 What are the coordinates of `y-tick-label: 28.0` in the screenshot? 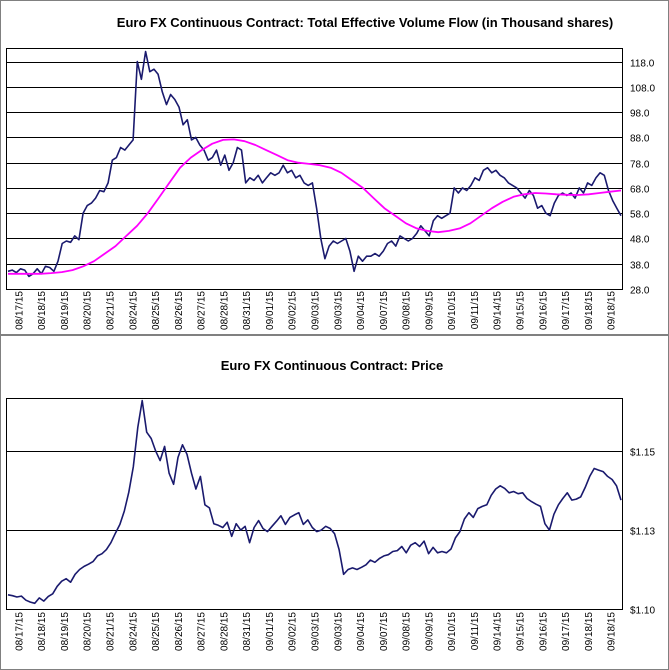 It's located at (640, 291).